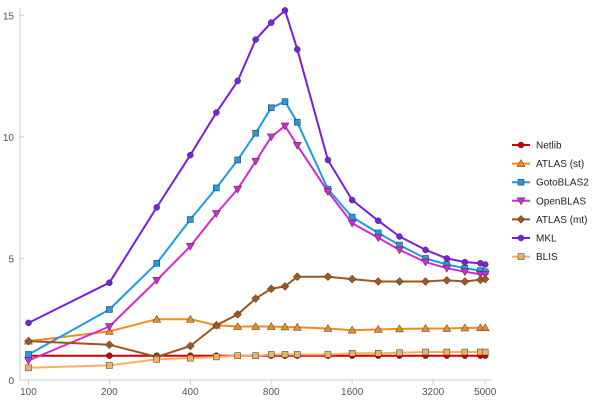 This screenshot has height=400, width=600. Describe the element at coordinates (537, 146) in the screenshot. I see `legend-item-netlib: Netlib` at that location.